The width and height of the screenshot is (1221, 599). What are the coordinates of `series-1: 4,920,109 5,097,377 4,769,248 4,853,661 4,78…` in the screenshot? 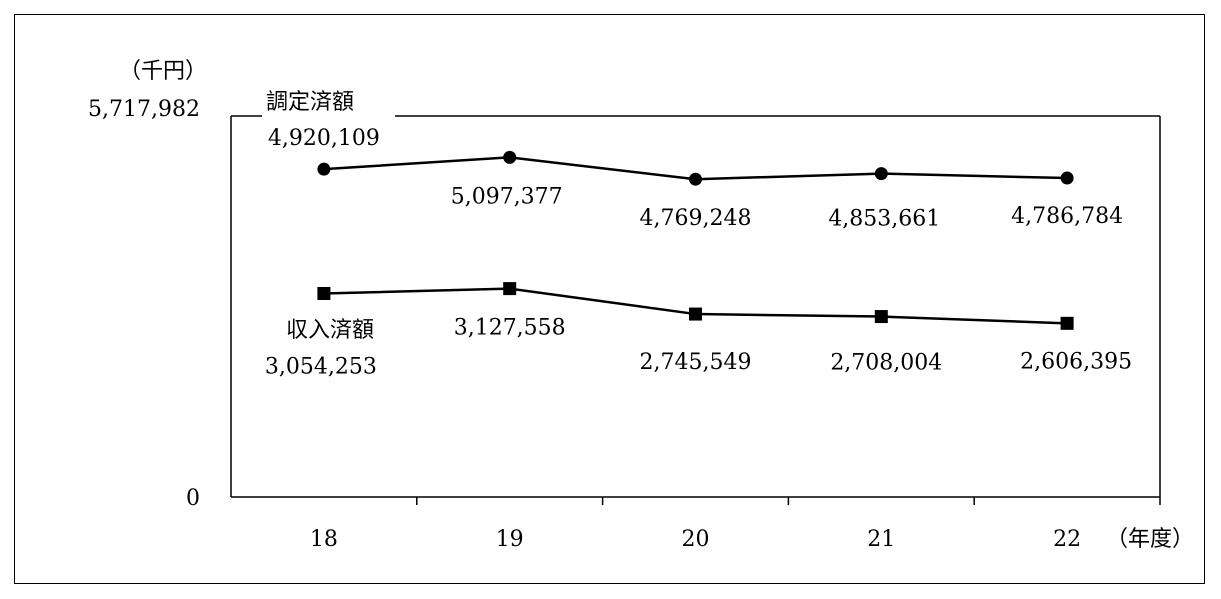 It's located at (695, 178).